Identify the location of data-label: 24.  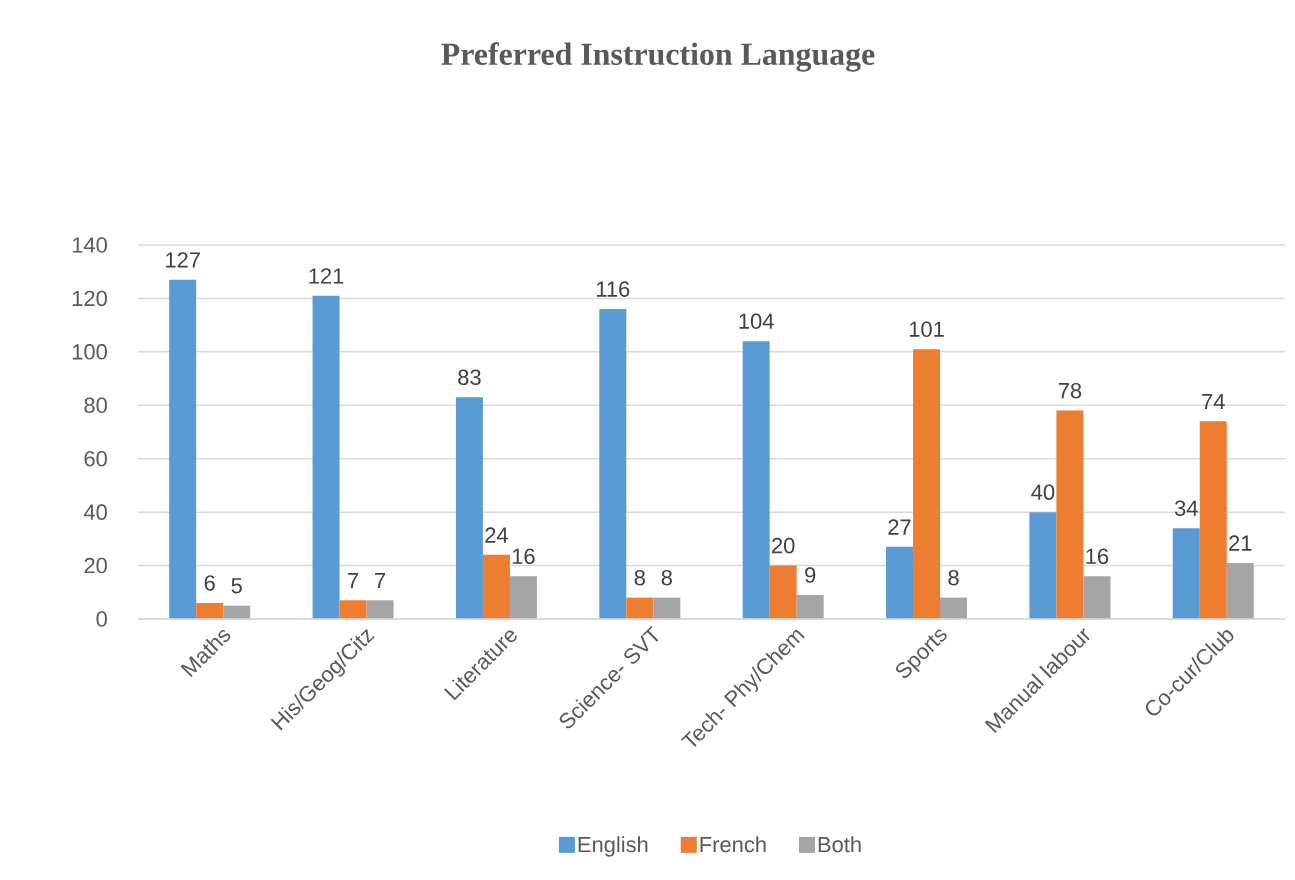
(496, 535).